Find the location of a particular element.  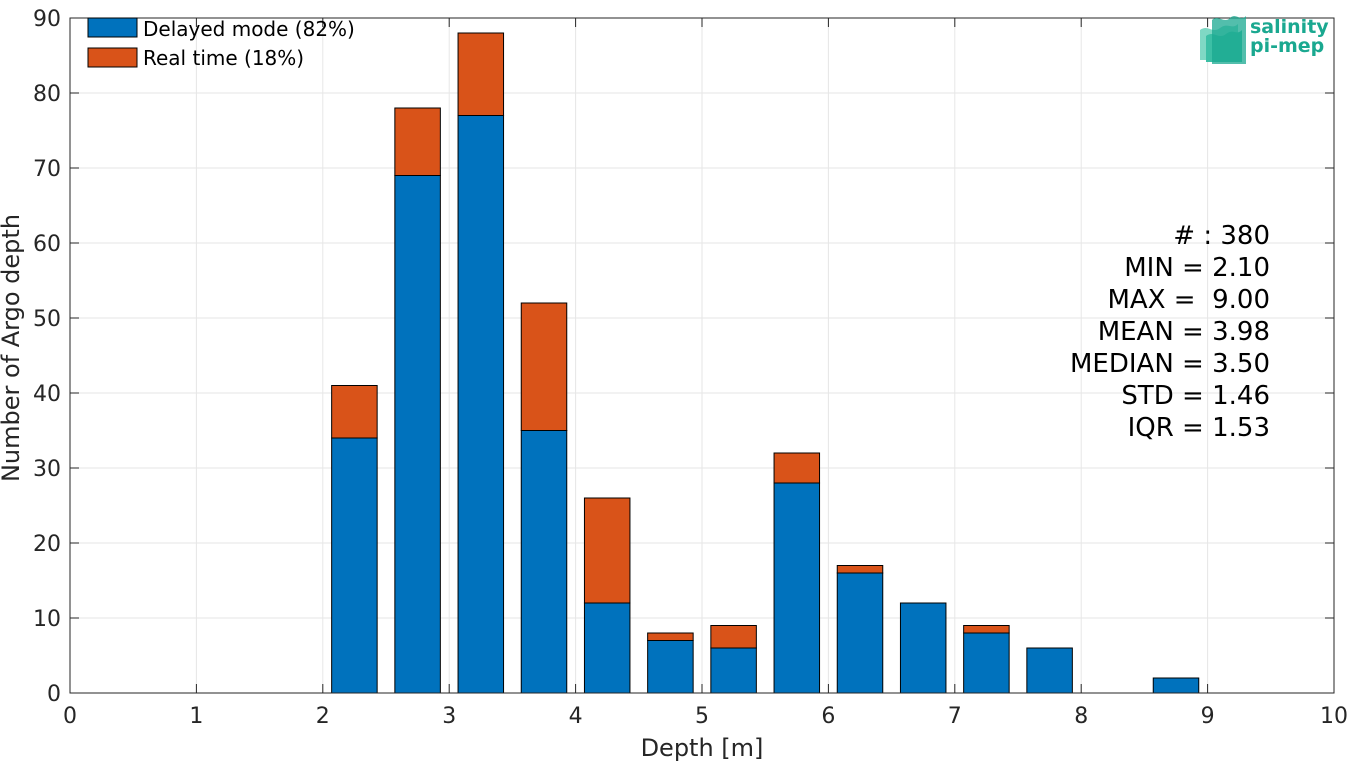

salinity-pi-mep-logo: salinity pi-mep is located at coordinates (1264, 40).